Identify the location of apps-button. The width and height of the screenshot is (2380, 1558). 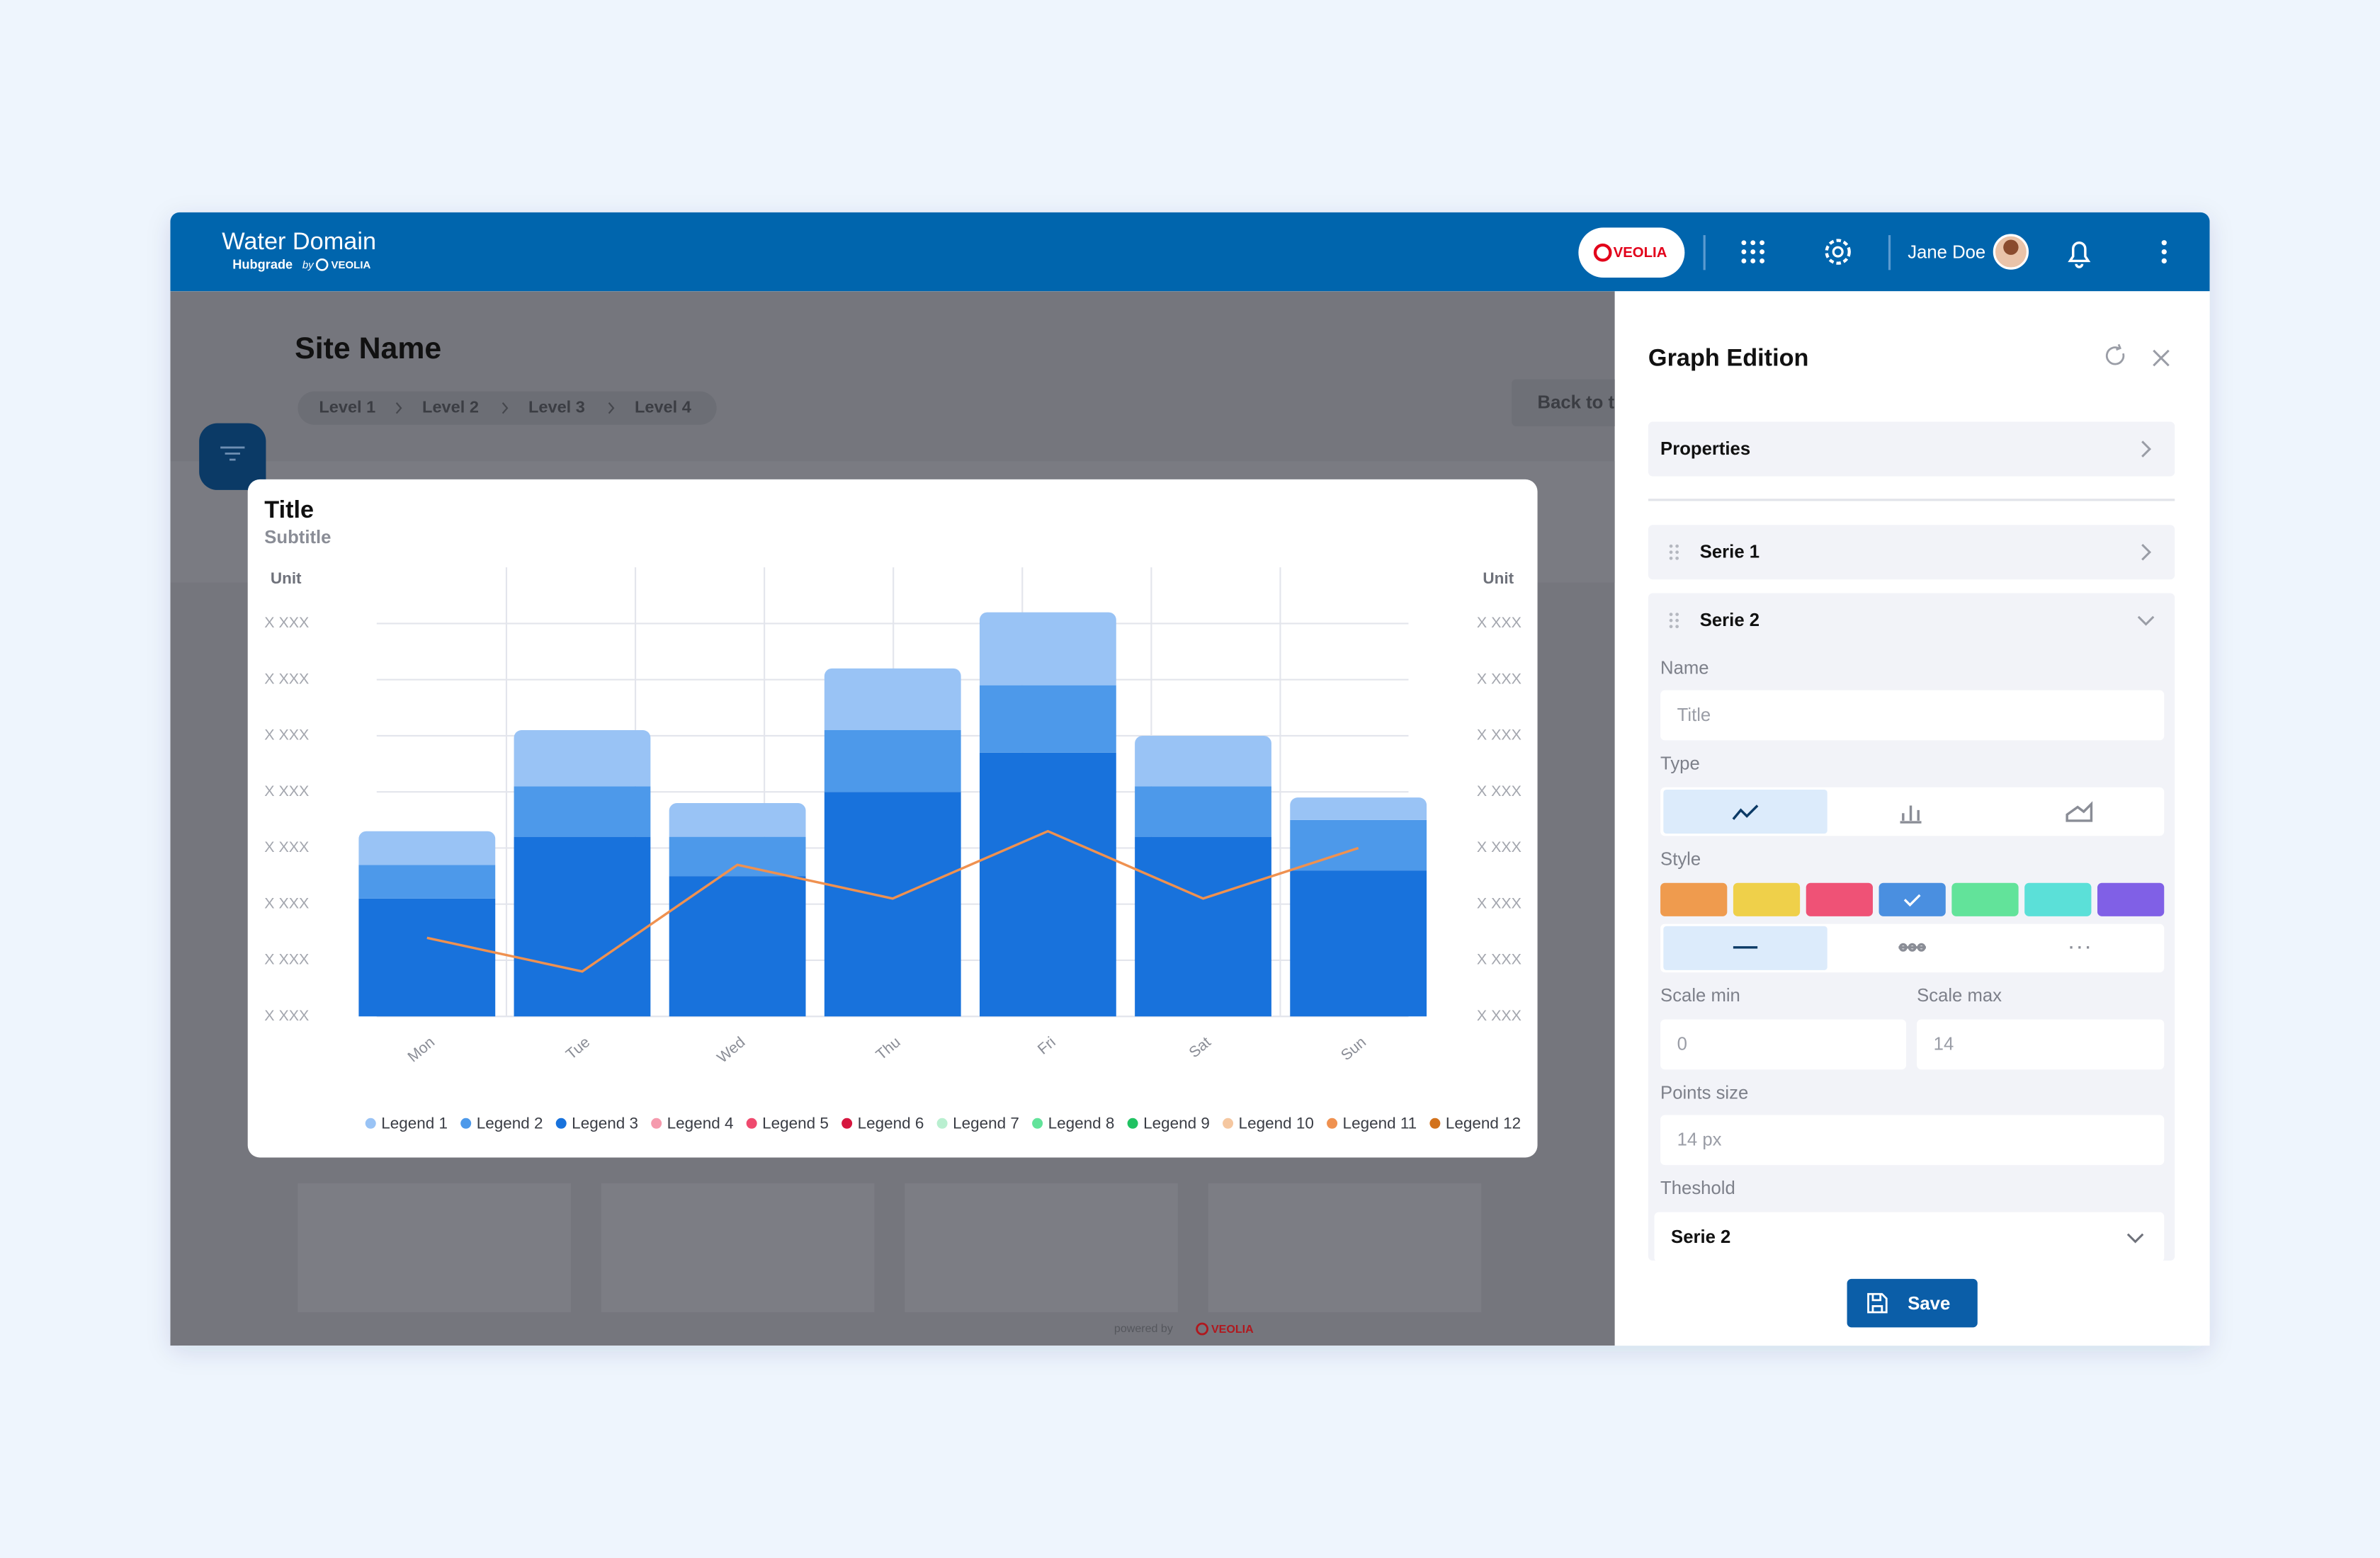
(1753, 251).